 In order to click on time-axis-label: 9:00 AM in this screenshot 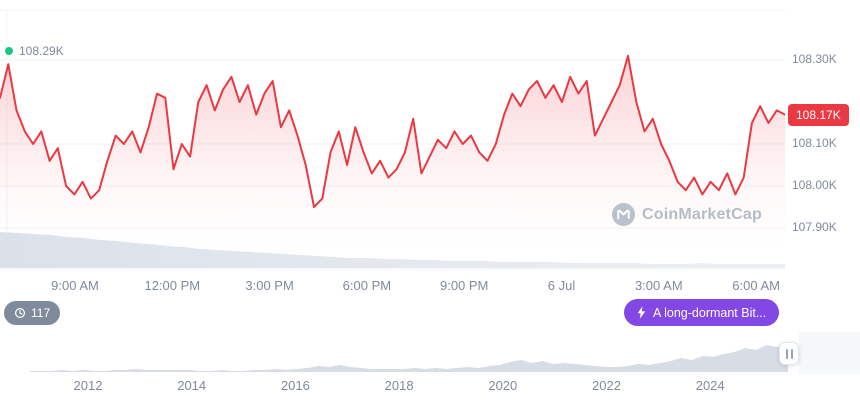, I will do `click(75, 285)`.